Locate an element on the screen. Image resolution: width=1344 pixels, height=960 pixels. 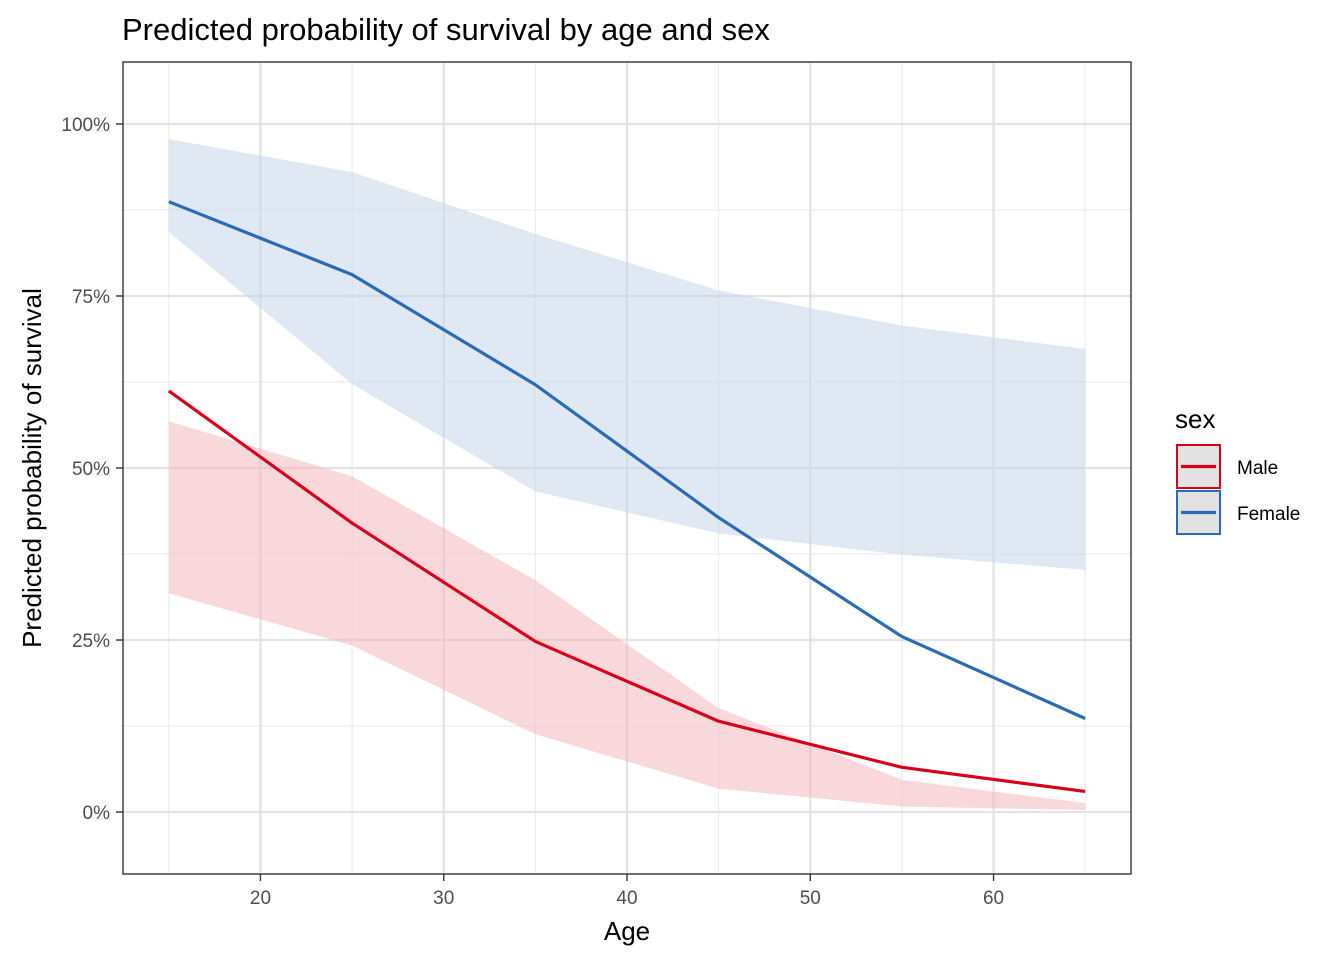
y-axis-title: Predicted probability of survival is located at coordinates (32, 468).